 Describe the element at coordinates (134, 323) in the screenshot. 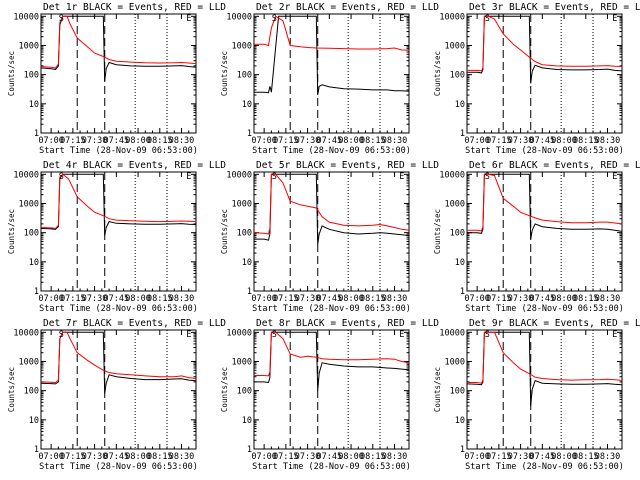

I see `panel-title: Det 7r BLACK = Events, RED = LLD` at that location.